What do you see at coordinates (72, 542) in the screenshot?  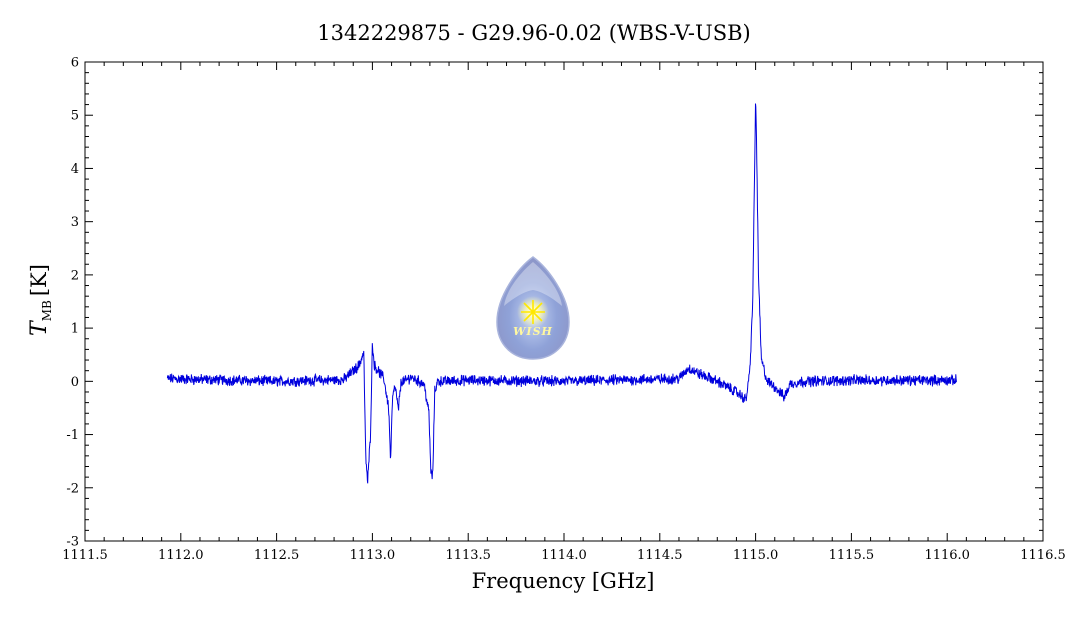 I see `y-tick-label: -3` at bounding box center [72, 542].